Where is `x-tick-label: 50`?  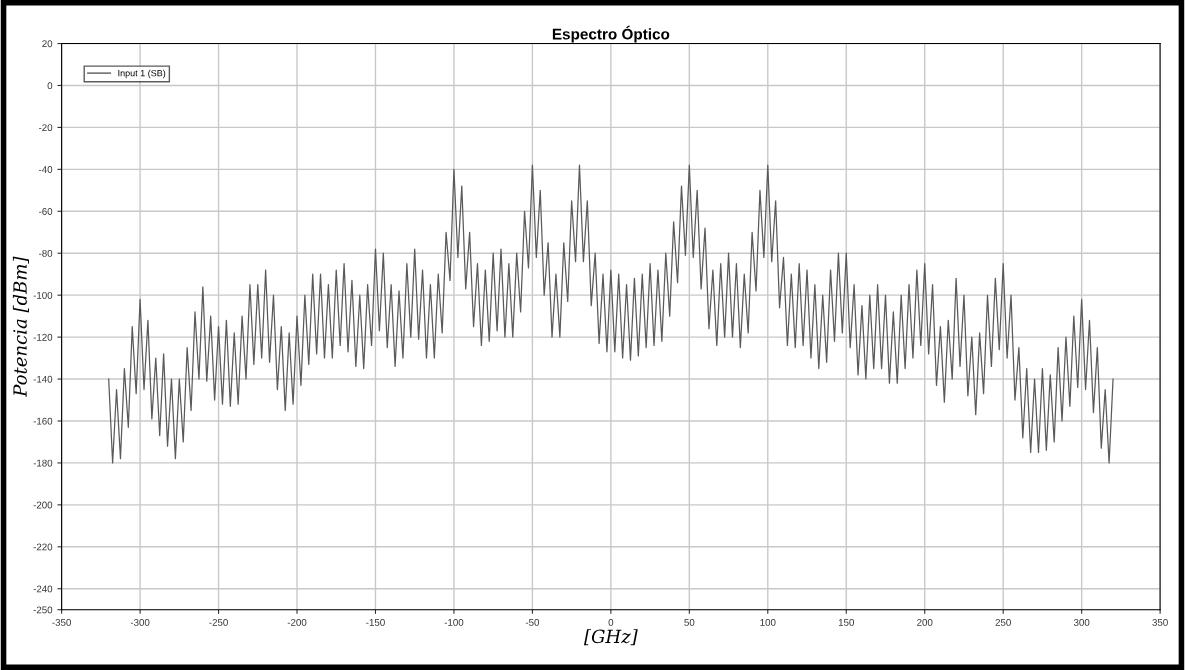
x-tick-label: 50 is located at coordinates (689, 622).